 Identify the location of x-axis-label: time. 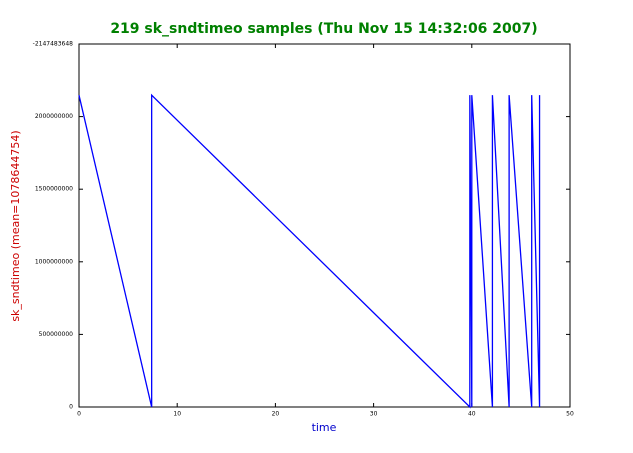
(324, 427).